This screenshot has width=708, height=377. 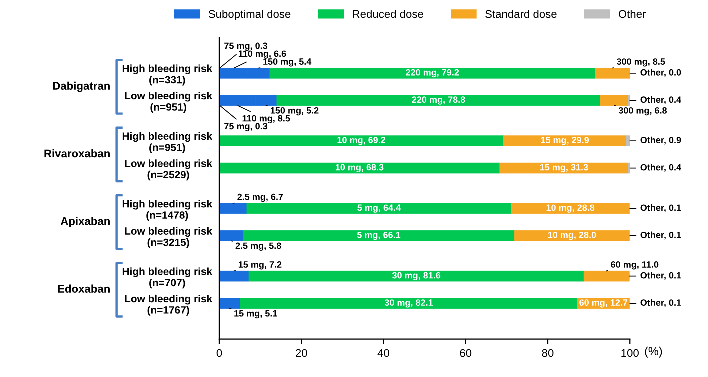 I want to click on data-label: 30 mg, 81.6, so click(x=416, y=276).